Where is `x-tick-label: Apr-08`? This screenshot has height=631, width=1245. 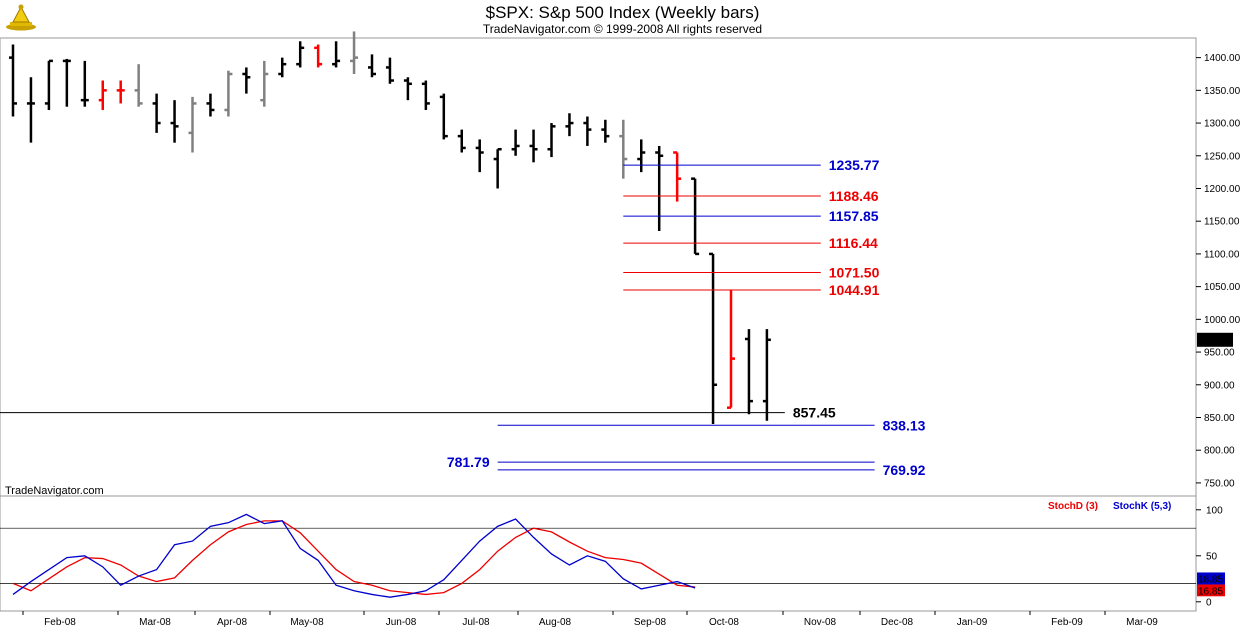 x-tick-label: Apr-08 is located at coordinates (232, 622).